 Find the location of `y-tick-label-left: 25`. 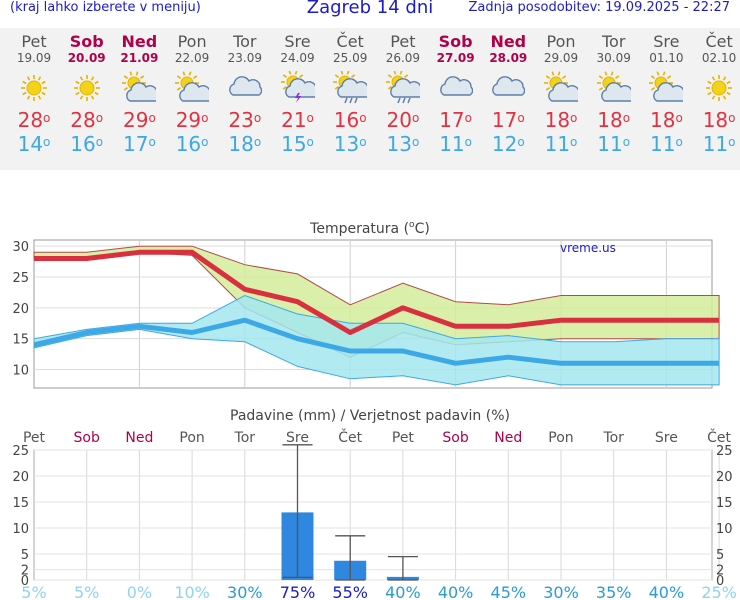

y-tick-label-left: 25 is located at coordinates (20, 451).